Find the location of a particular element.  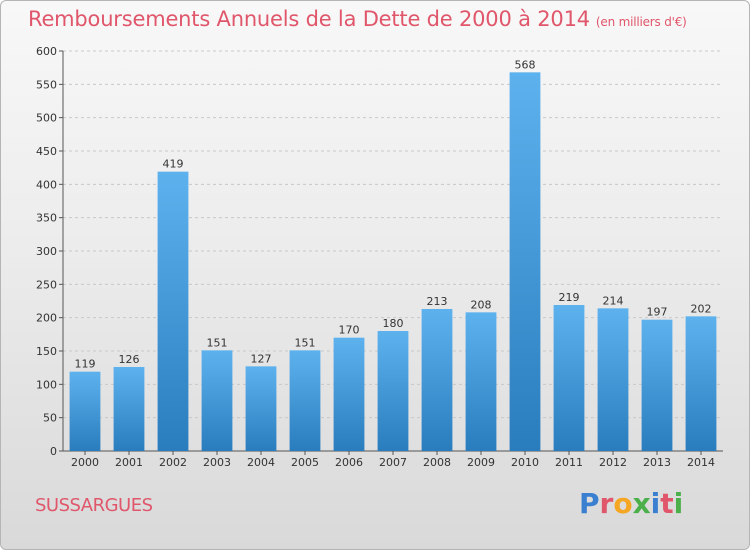

logo-letter: t is located at coordinates (667, 503).